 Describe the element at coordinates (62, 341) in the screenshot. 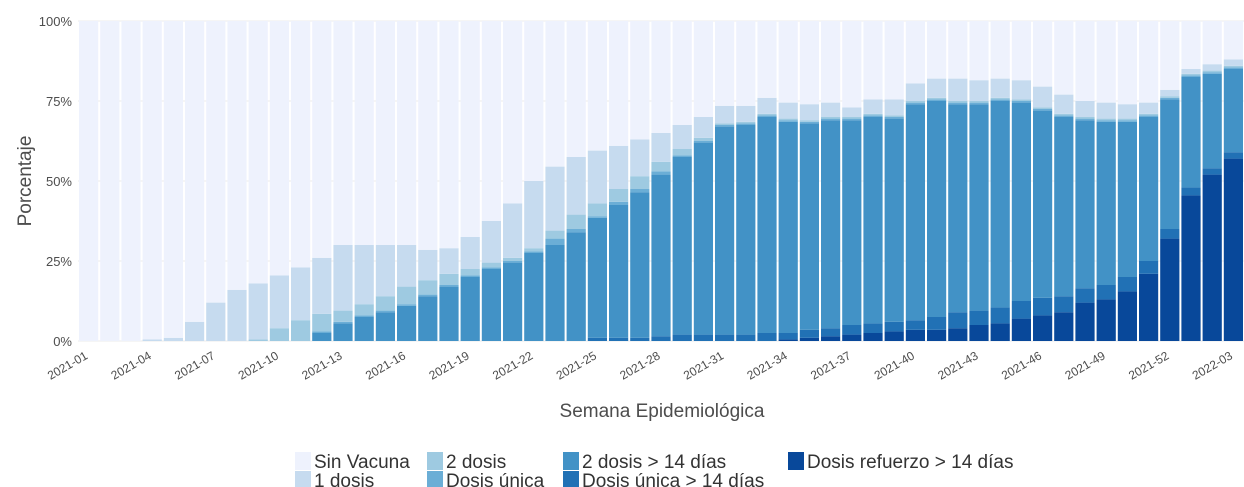

I see `y-tick-label: 0%` at that location.